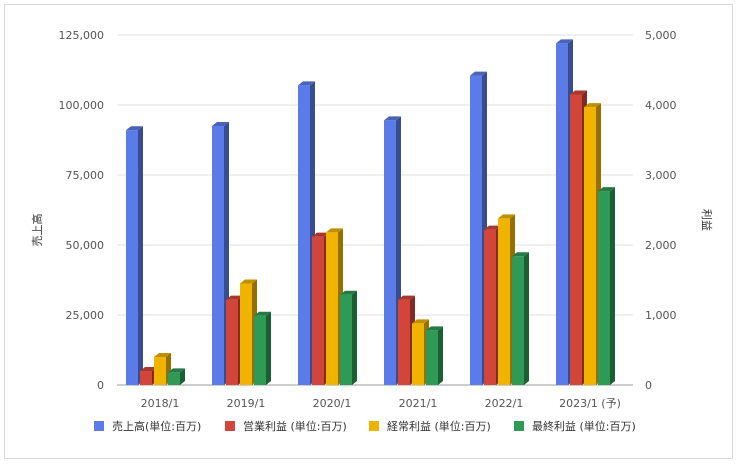  Describe the element at coordinates (584, 426) in the screenshot. I see `legend-label-4: 最終利益 (単位:百万)` at that location.